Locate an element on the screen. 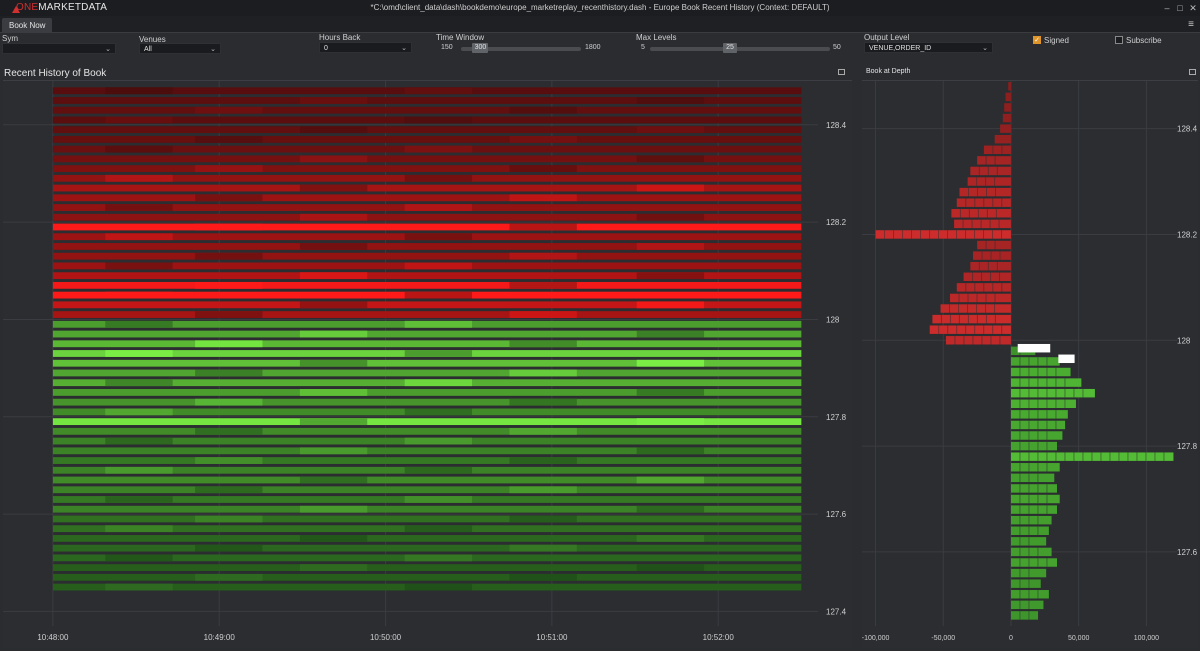 The height and width of the screenshot is (651, 1200). signed-checkbox: ✓ is located at coordinates (1037, 40).